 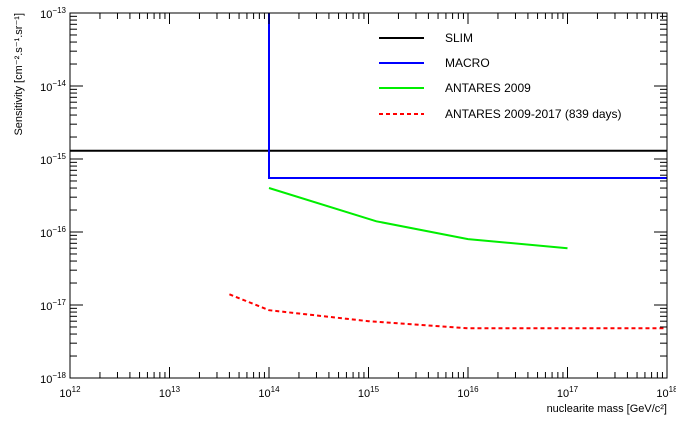 What do you see at coordinates (19, 74) in the screenshot?
I see `y-axis-title: Sensitivity [cm⁻².s⁻¹.sr⁻¹]` at bounding box center [19, 74].